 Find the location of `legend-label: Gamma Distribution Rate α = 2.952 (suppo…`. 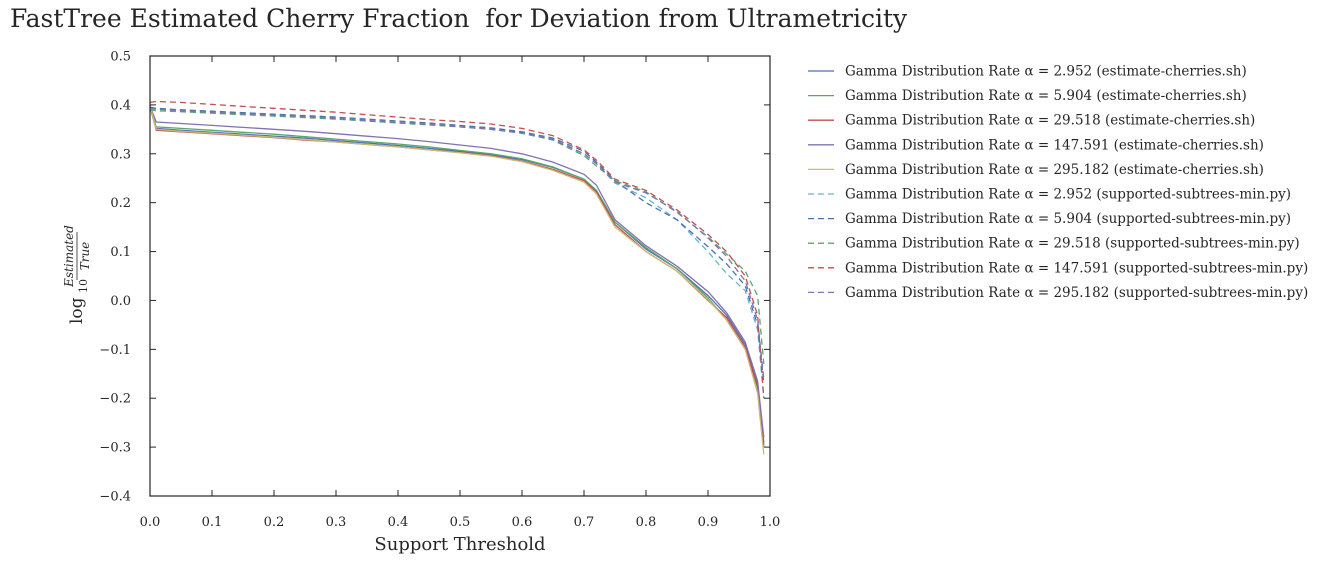

legend-label: Gamma Distribution Rate α = 2.952 (suppo… is located at coordinates (1068, 195).